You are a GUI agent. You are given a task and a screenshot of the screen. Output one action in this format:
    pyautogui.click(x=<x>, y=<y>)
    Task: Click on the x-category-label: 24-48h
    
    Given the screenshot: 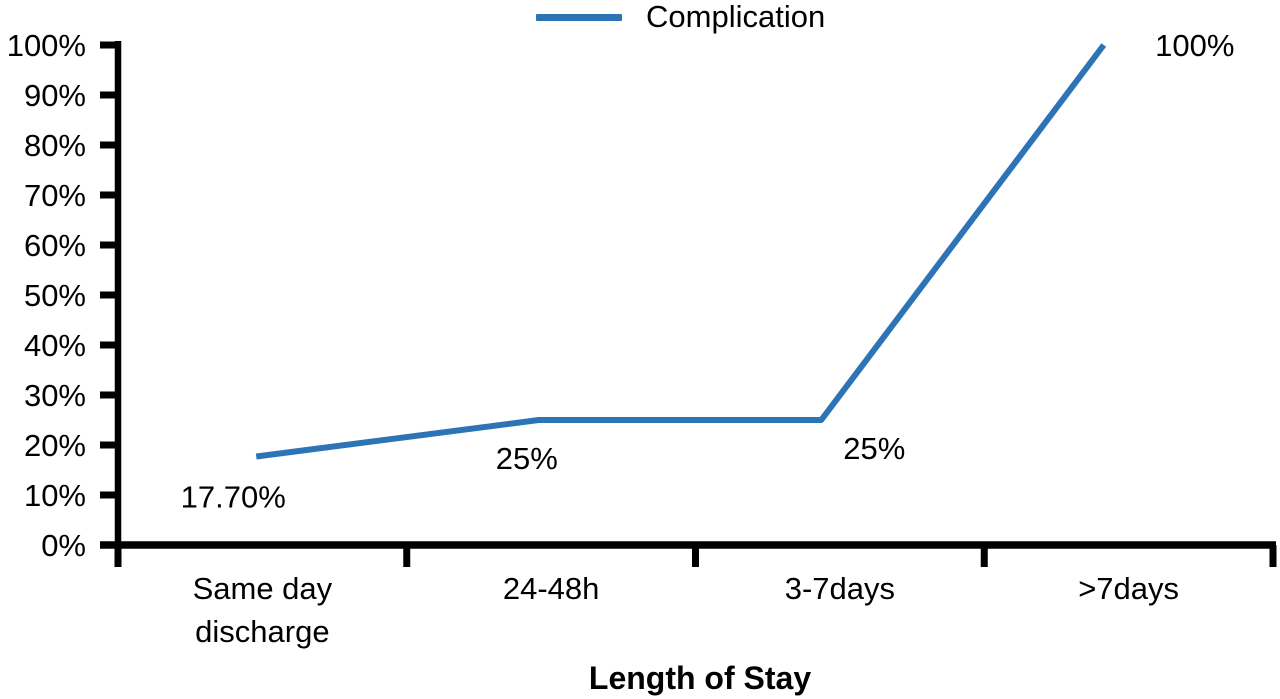 What is the action you would take?
    pyautogui.click(x=551, y=588)
    